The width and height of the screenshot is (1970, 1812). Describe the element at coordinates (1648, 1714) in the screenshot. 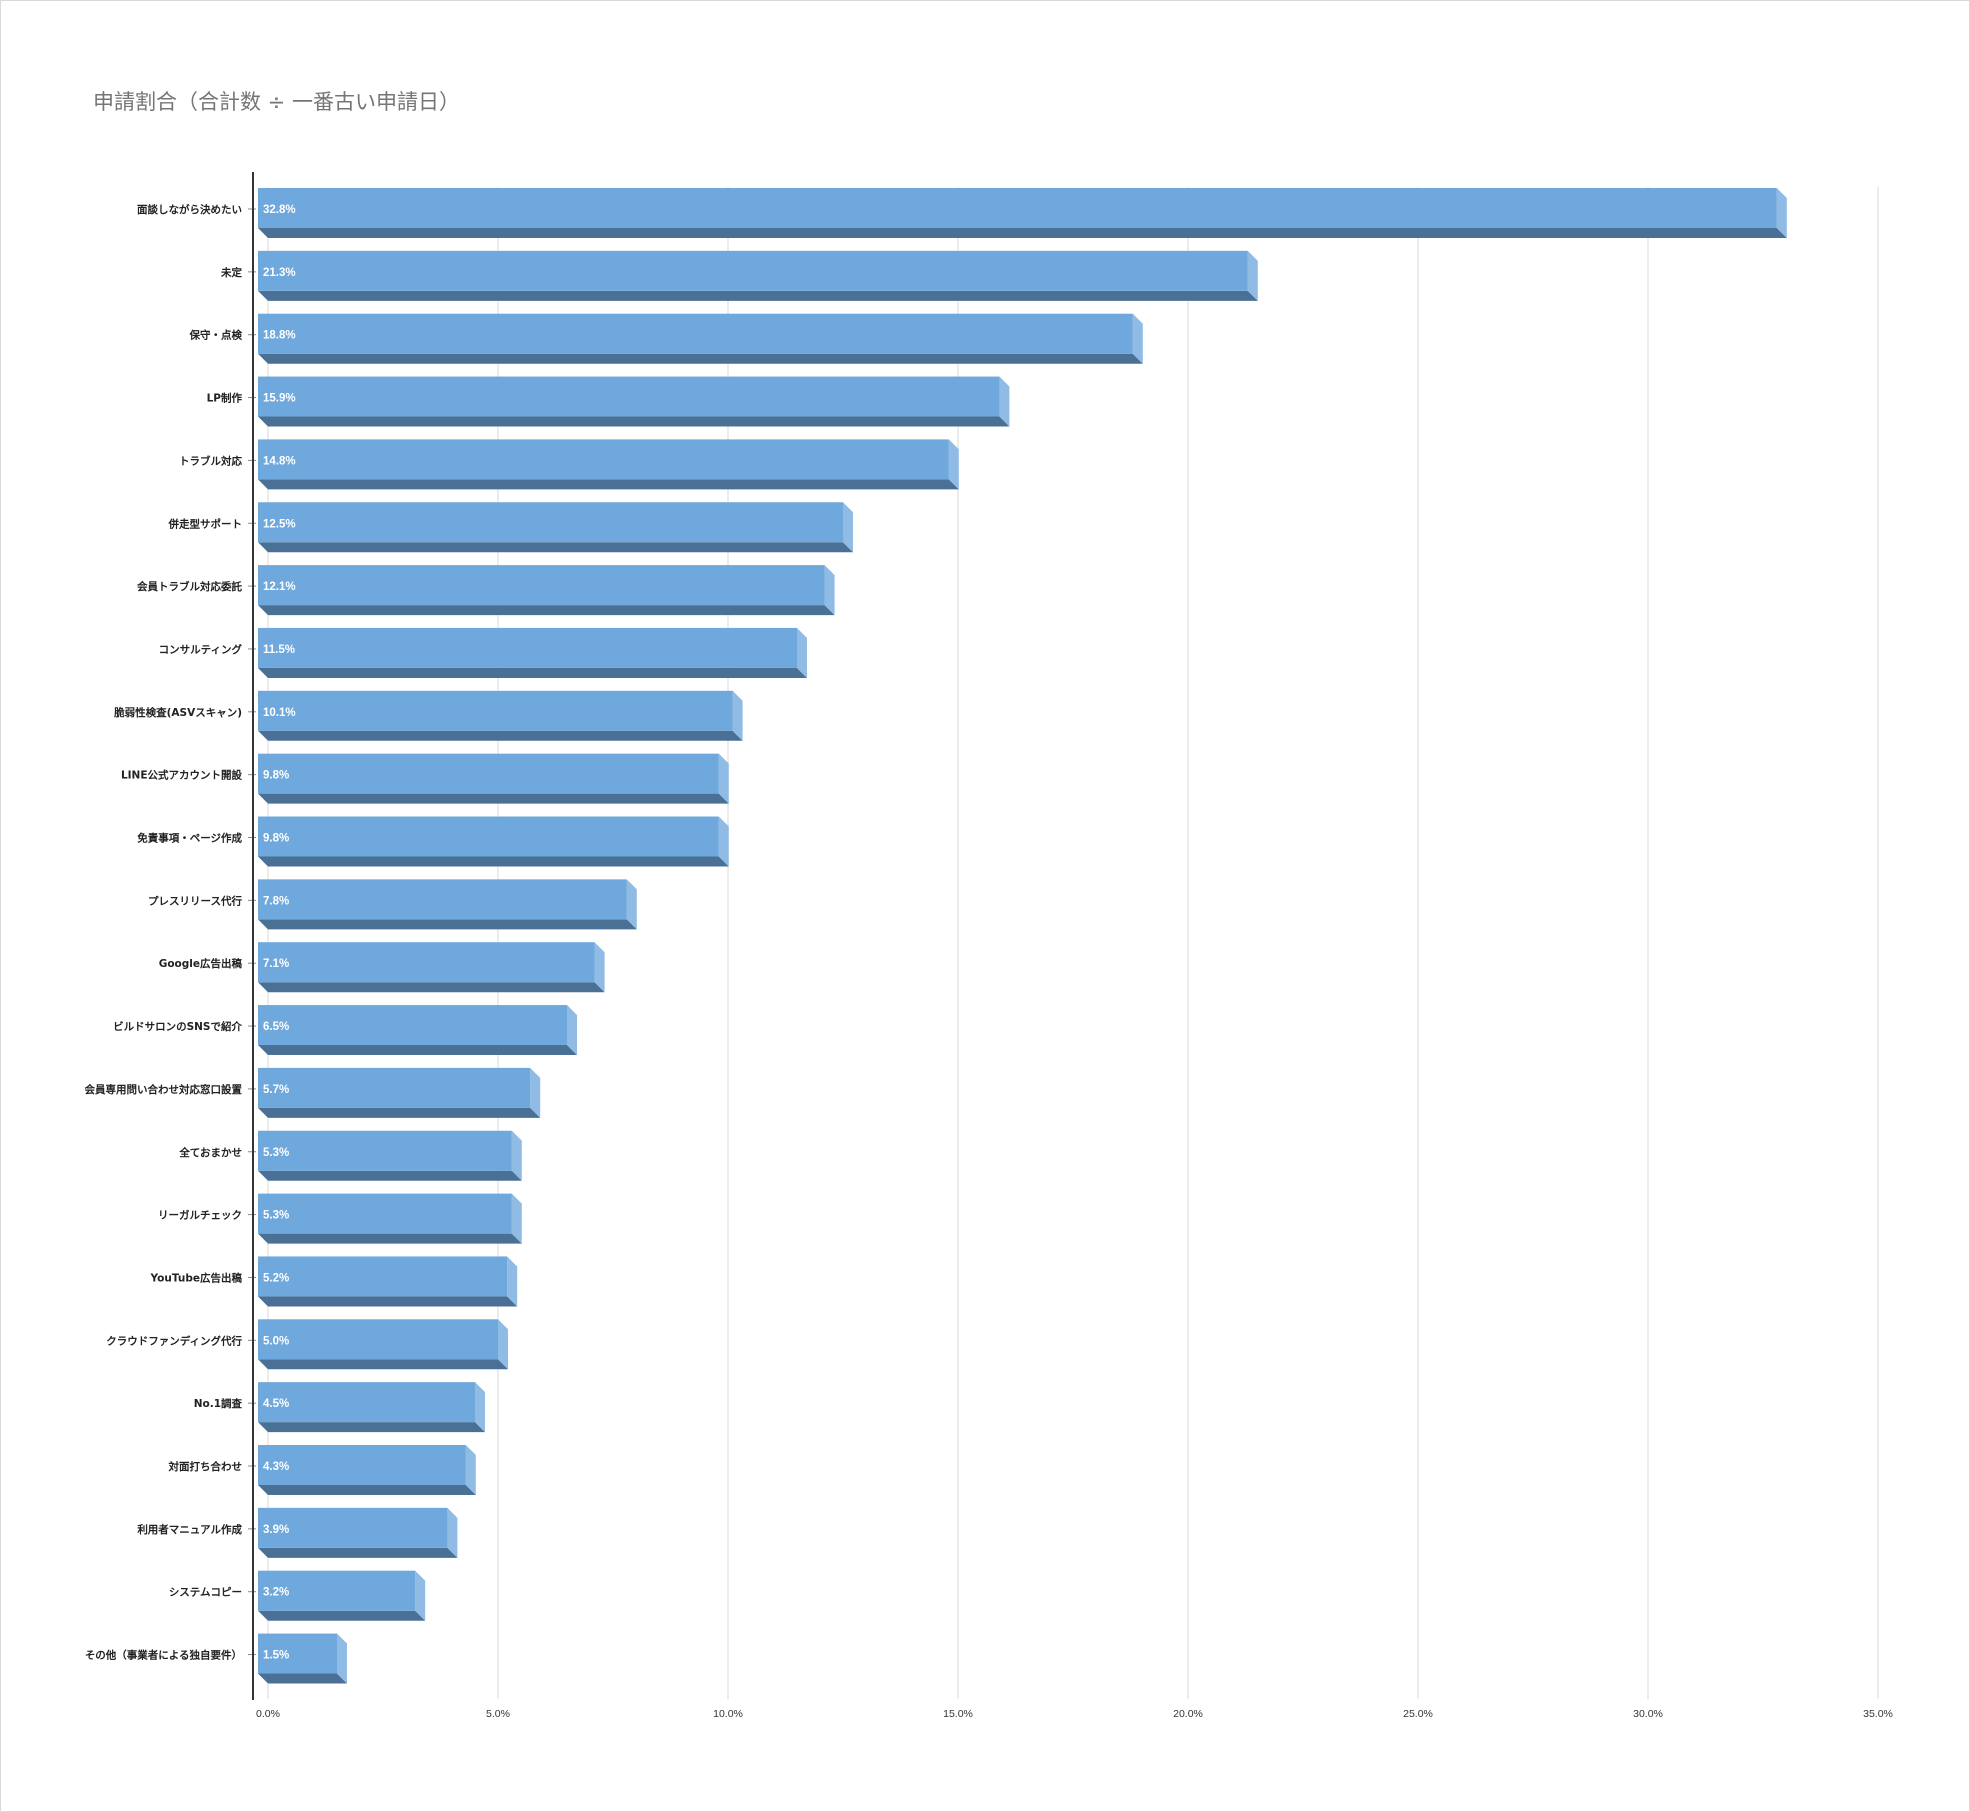

I see `x-tick-label: 30.0%` at that location.